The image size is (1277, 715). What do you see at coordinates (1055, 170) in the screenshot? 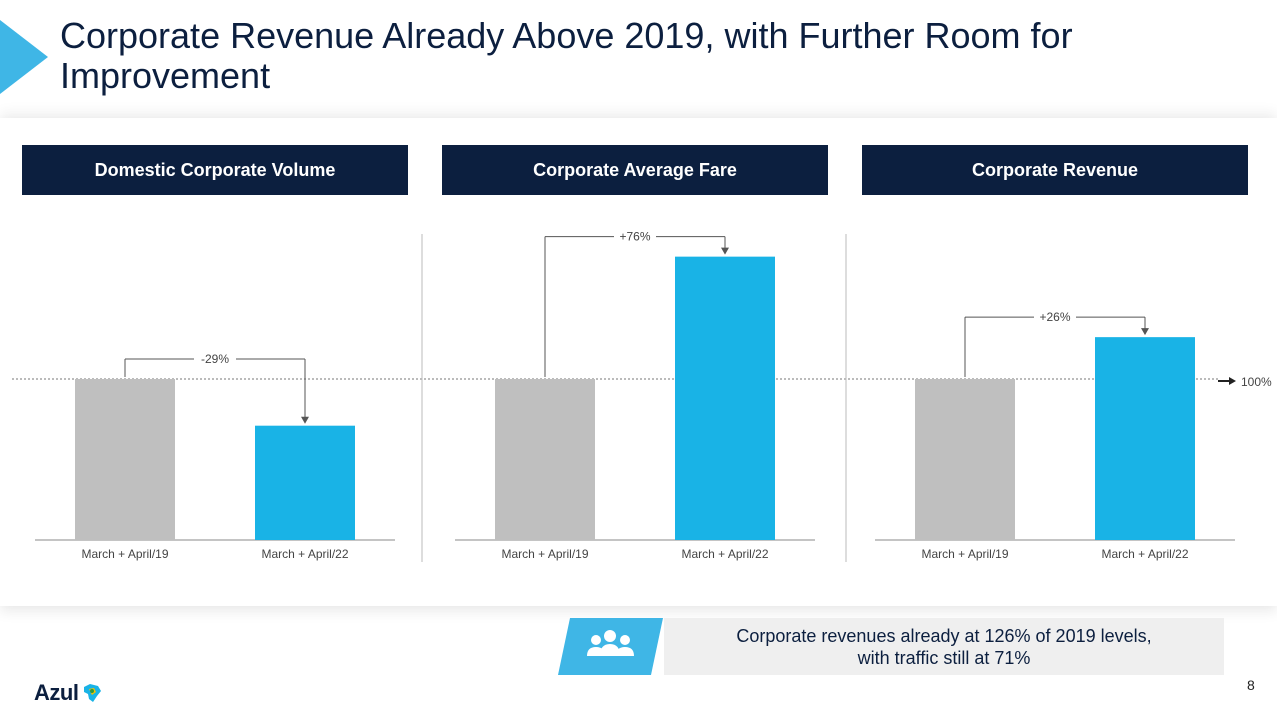
I see `panel-header-revenue: Corporate Revenue` at bounding box center [1055, 170].